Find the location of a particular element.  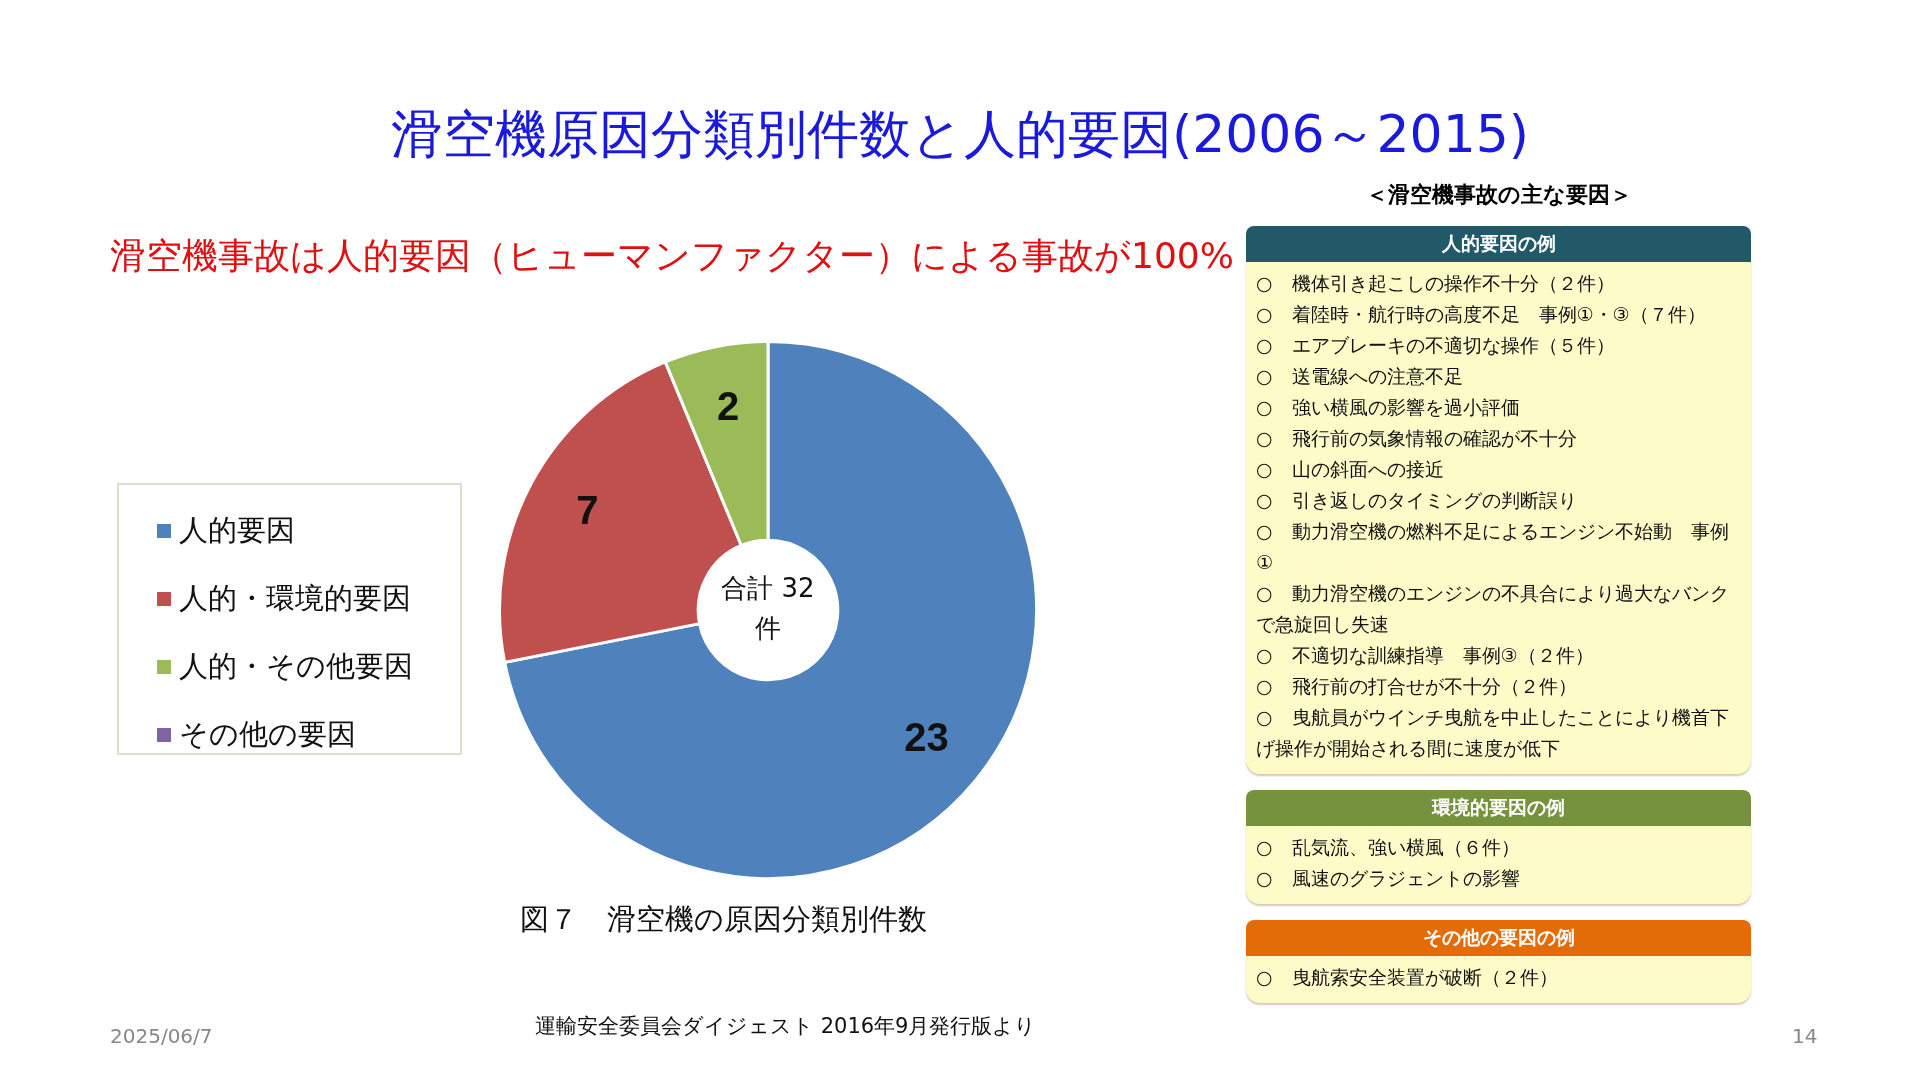

data-label: 2 is located at coordinates (728, 406).